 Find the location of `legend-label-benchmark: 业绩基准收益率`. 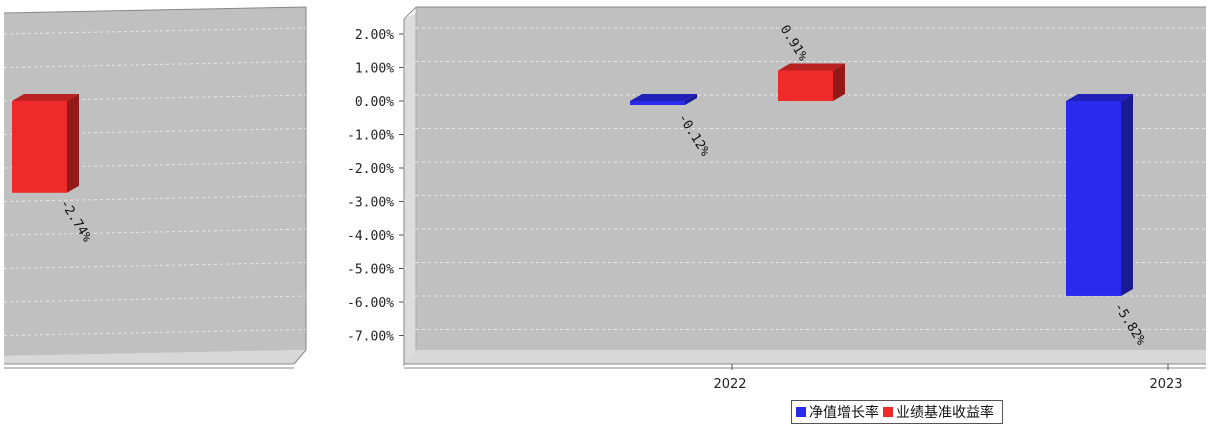

legend-label-benchmark: 业绩基准收益率 is located at coordinates (945, 413).